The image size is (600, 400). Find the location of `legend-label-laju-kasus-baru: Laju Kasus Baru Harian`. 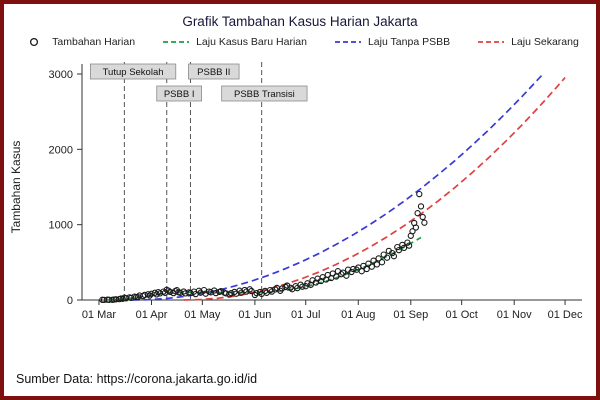

legend-label-laju-kasus-baru: Laju Kasus Baru Harian is located at coordinates (251, 42).